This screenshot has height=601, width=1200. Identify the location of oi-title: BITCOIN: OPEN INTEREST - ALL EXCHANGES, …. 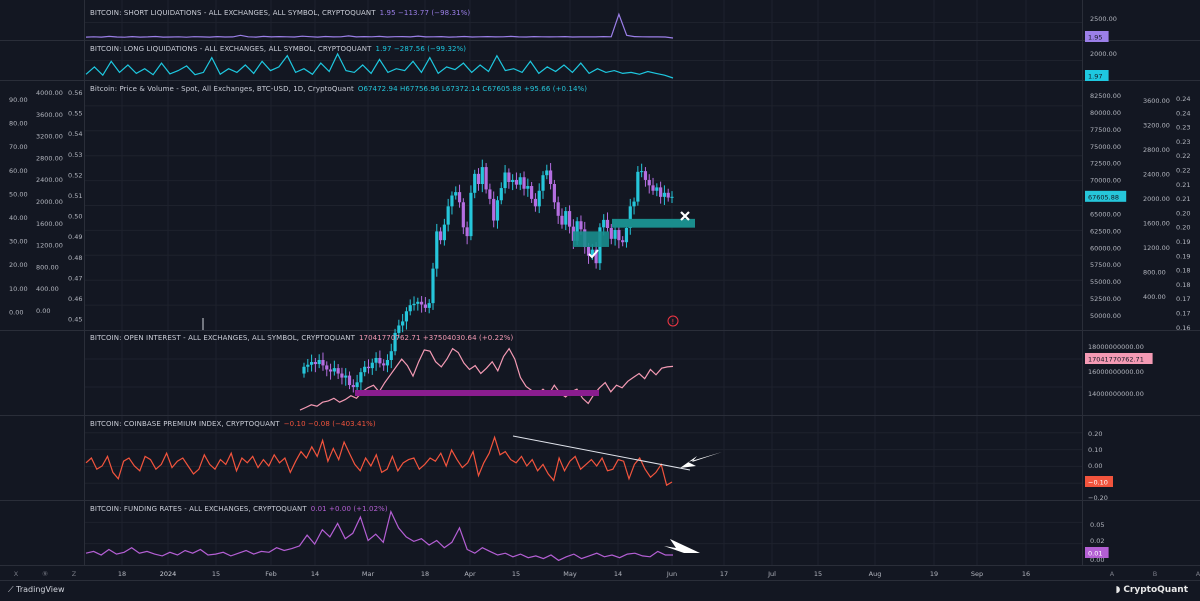
(301, 338).